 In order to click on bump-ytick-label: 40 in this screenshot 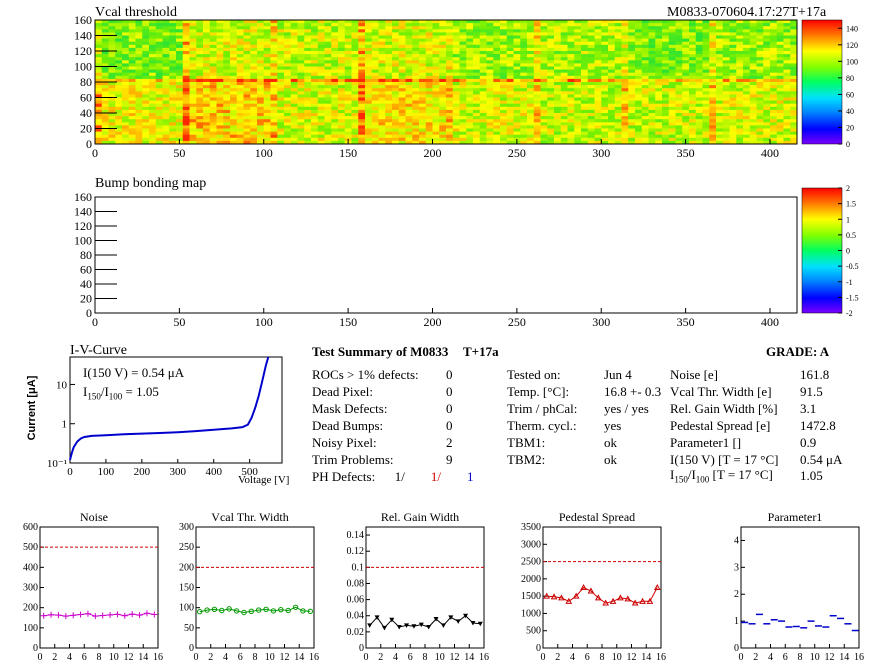, I will do `click(86, 284)`.